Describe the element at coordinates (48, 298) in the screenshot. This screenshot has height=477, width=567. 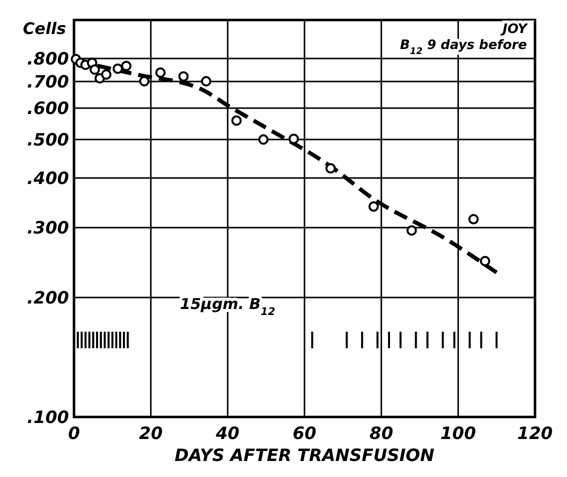
I see `y-tick-label: .200` at that location.